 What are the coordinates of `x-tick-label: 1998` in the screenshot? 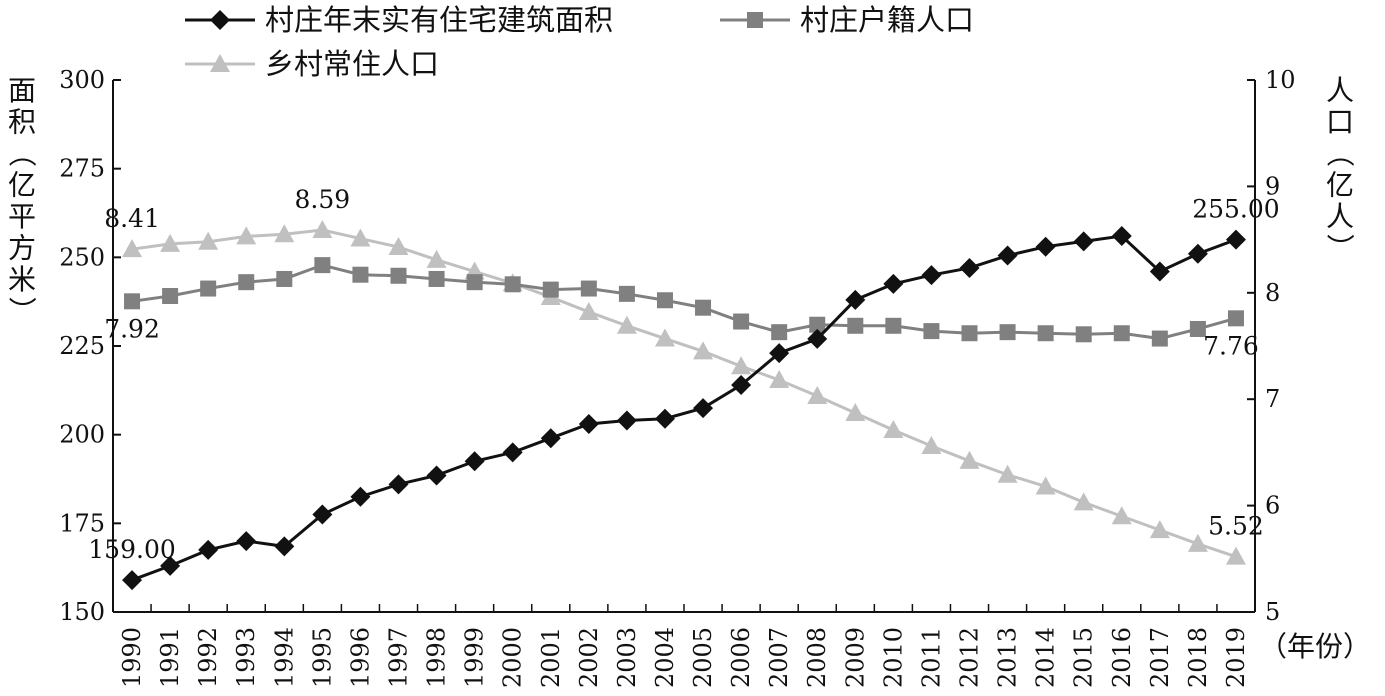 It's located at (437, 657).